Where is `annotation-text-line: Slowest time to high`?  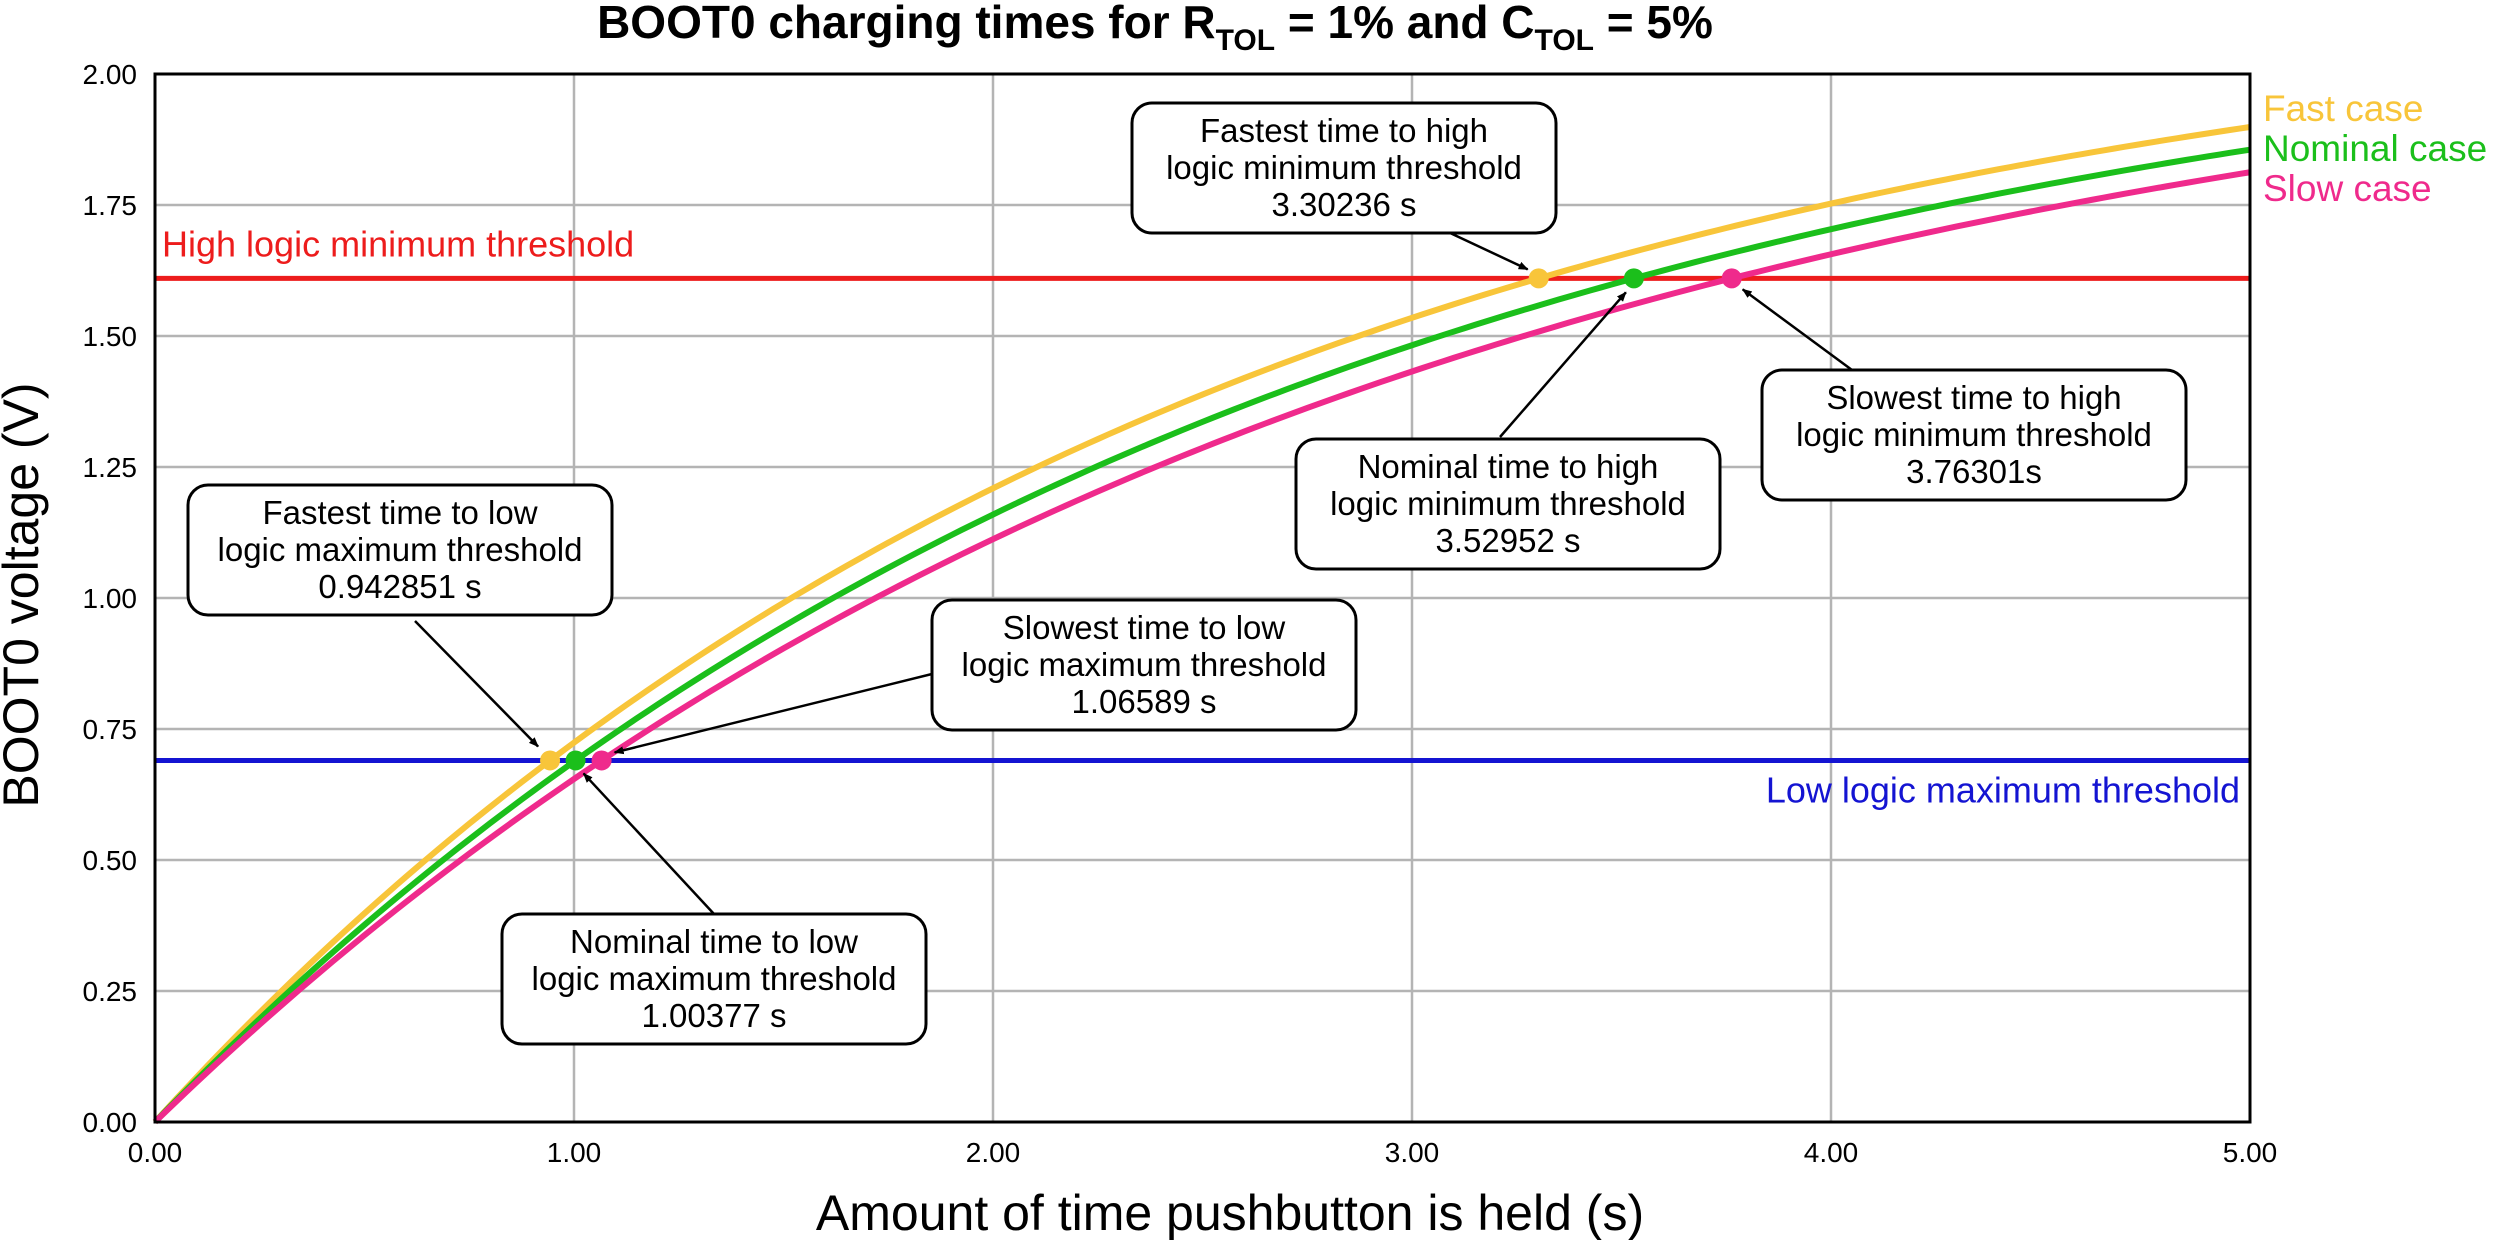
annotation-text-line: Slowest time to high is located at coordinates (1973, 397).